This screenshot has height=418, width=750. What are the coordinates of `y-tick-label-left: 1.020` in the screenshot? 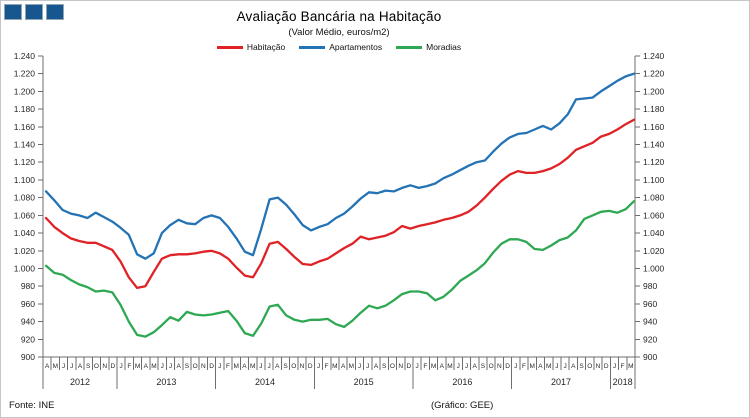 It's located at (25, 251).